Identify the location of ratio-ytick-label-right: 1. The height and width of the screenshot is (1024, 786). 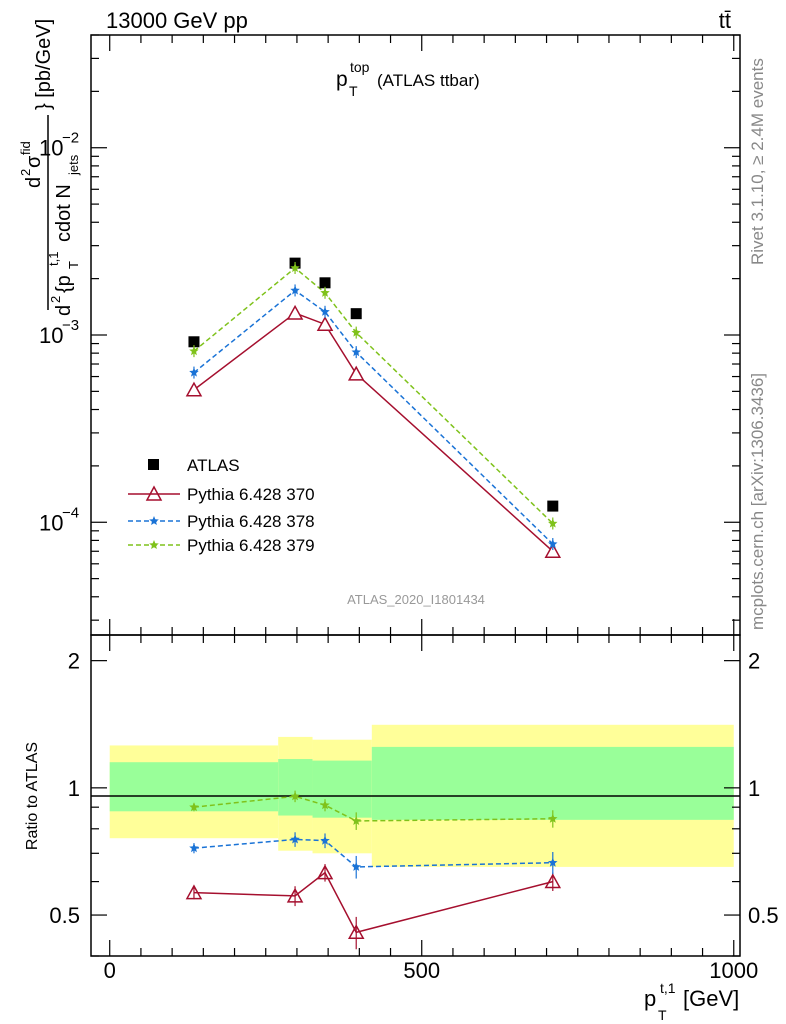
(754, 788).